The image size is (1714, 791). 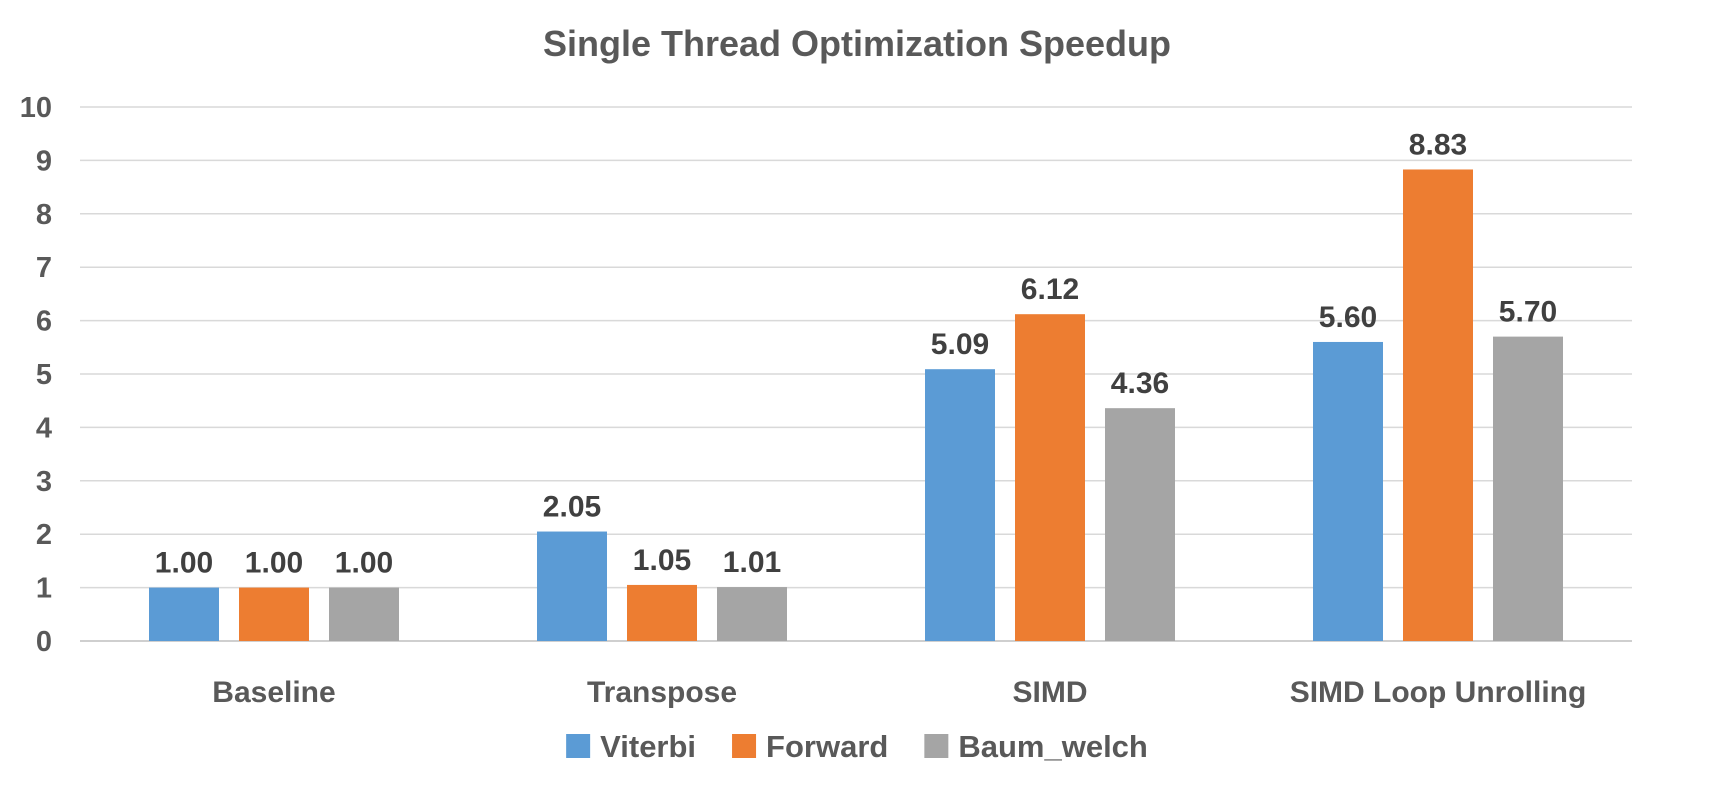 What do you see at coordinates (44, 375) in the screenshot?
I see `y-tick-label: 5` at bounding box center [44, 375].